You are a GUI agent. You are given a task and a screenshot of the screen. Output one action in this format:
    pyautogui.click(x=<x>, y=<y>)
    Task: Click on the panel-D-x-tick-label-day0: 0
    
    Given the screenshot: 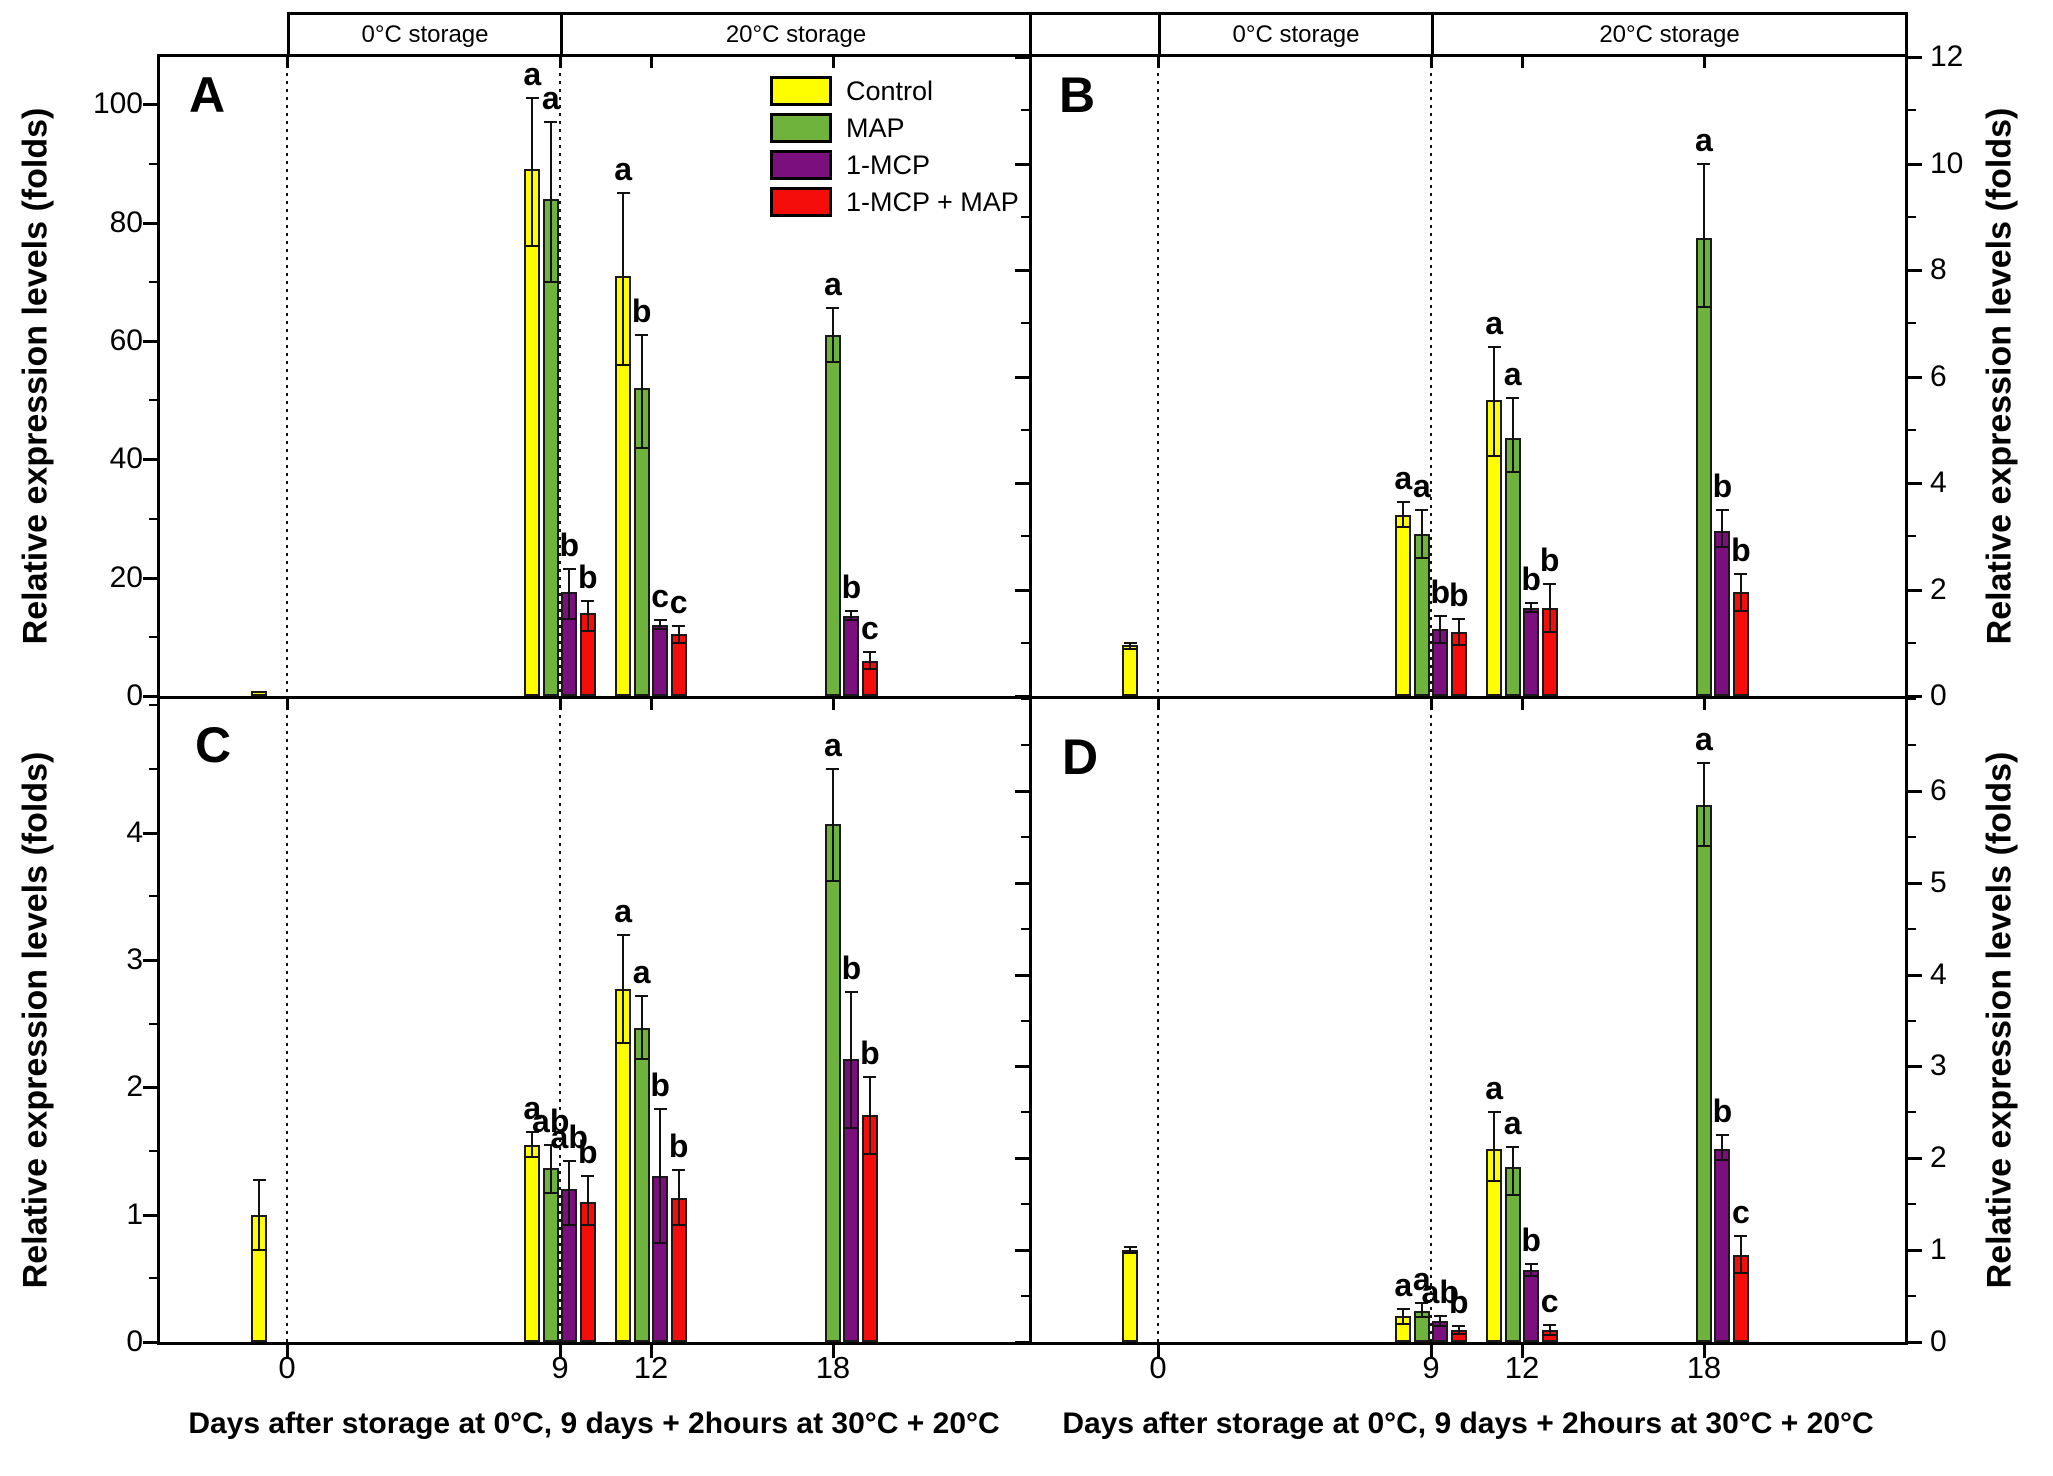 What is the action you would take?
    pyautogui.click(x=1158, y=1367)
    